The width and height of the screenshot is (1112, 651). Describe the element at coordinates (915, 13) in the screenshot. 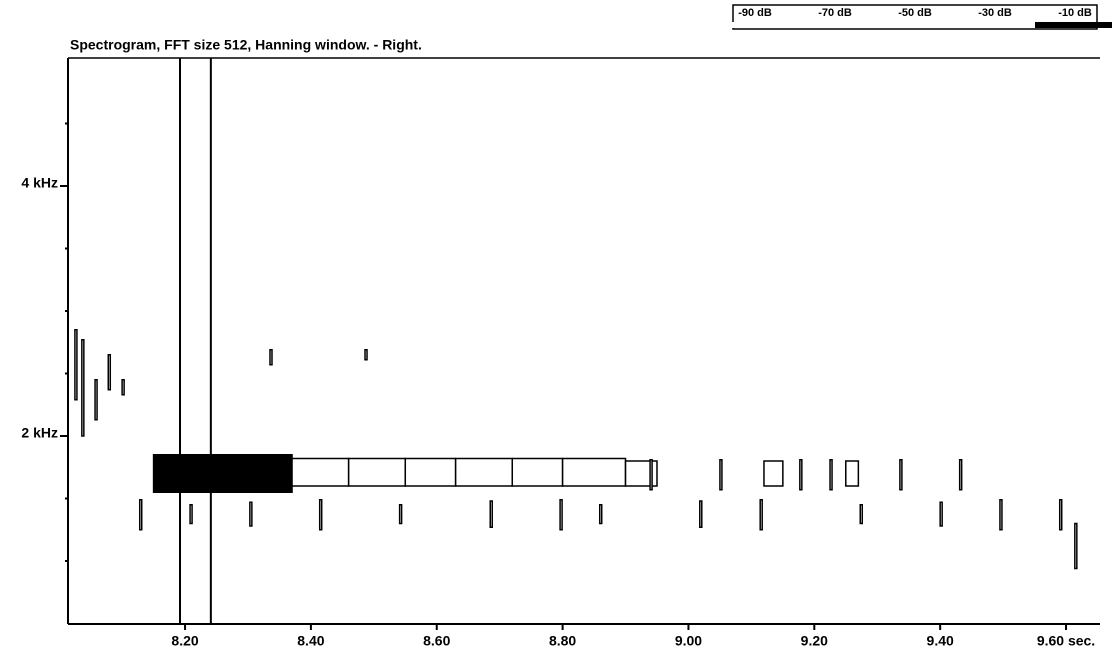

I see `legend-label: -50 dB` at that location.